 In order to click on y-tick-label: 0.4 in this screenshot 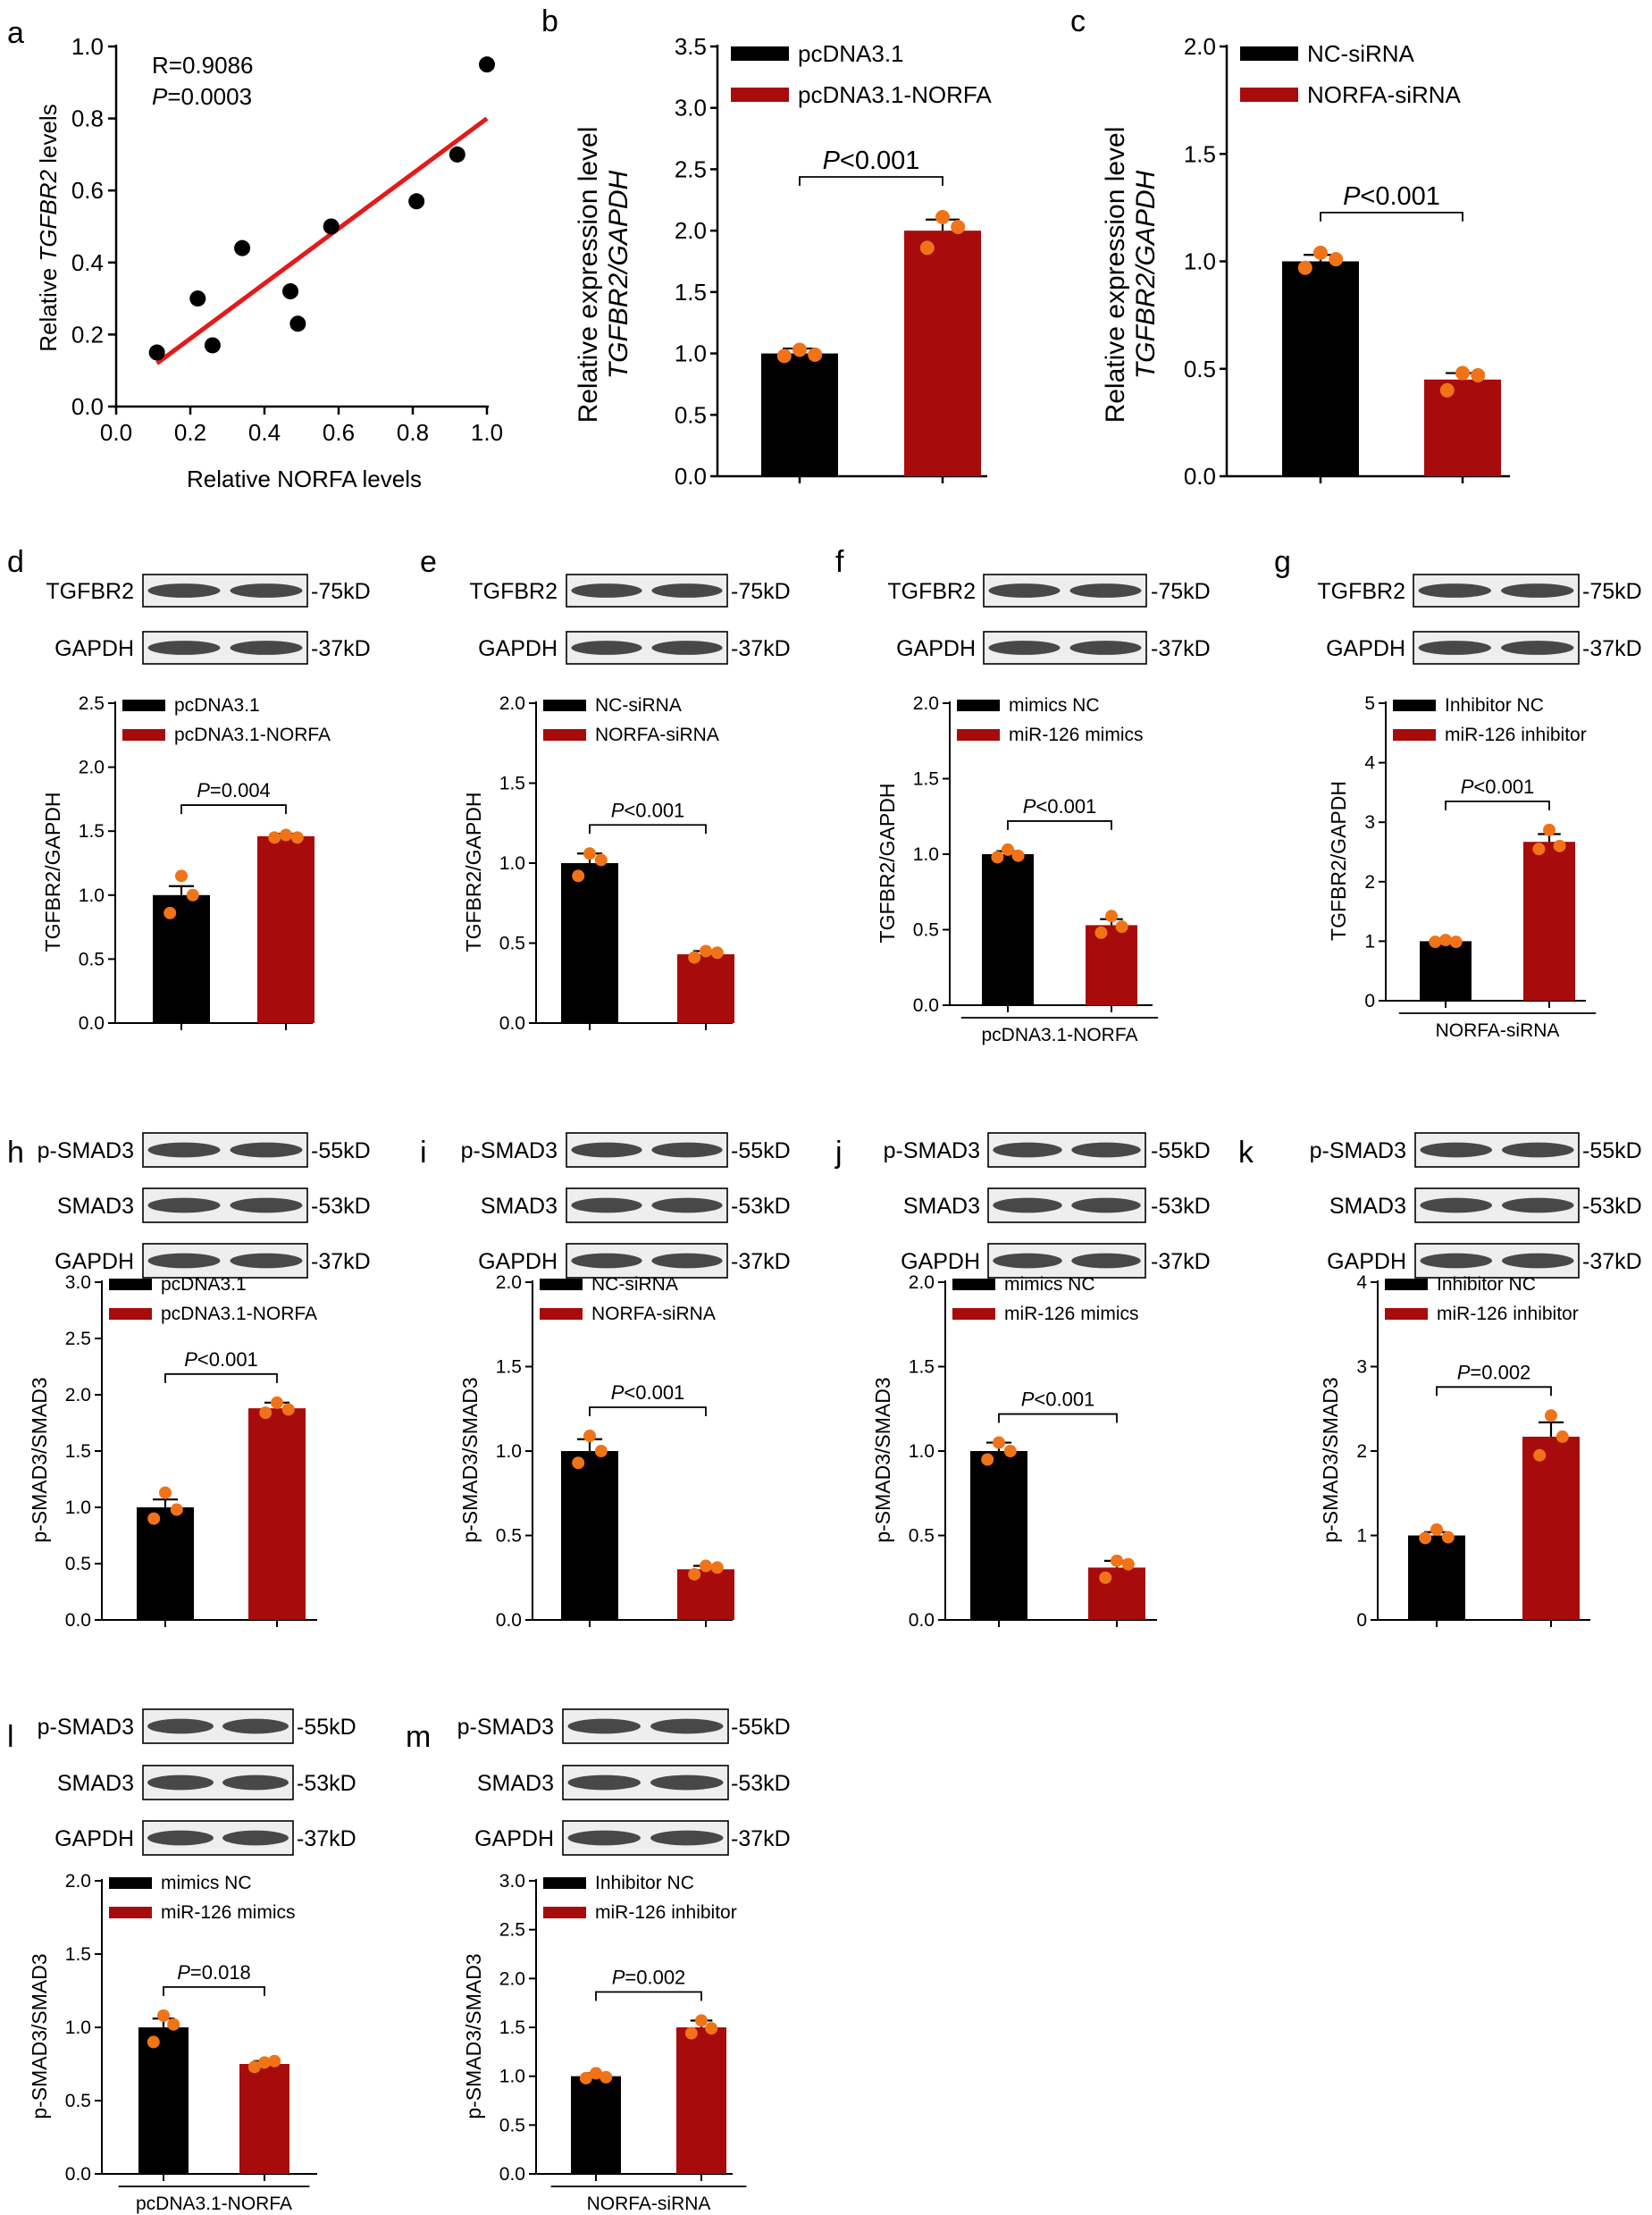, I will do `click(87, 262)`.